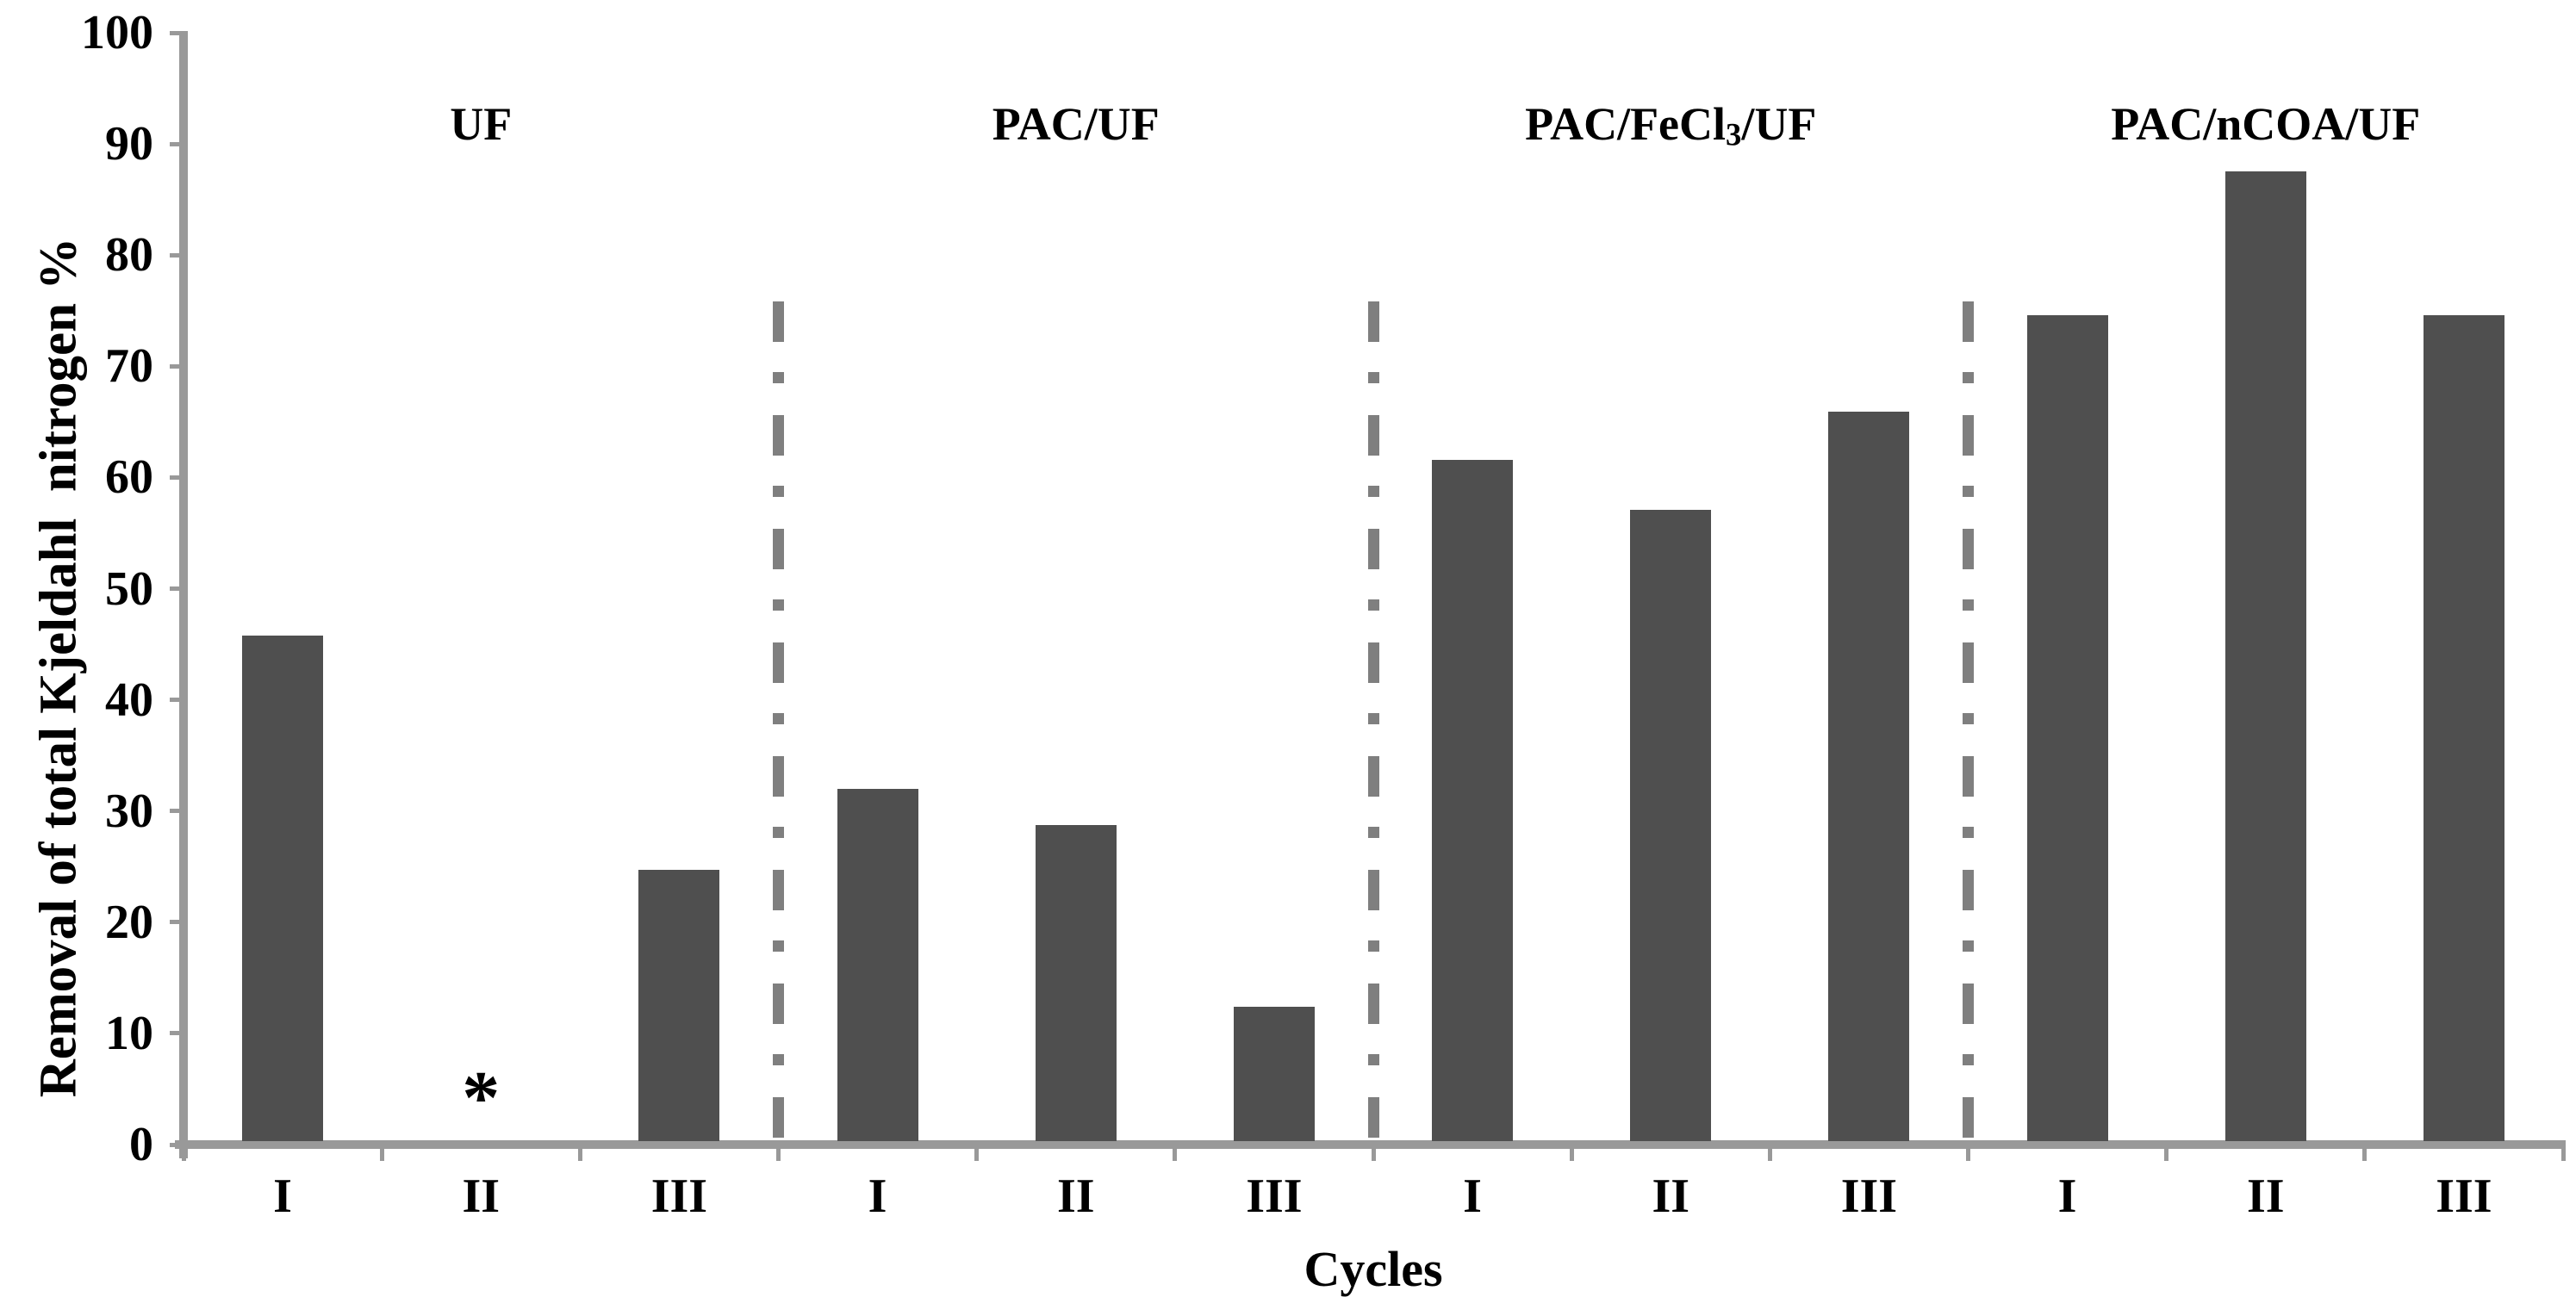 This screenshot has width=2576, height=1297. I want to click on group-label: PAC/UF, so click(1077, 124).